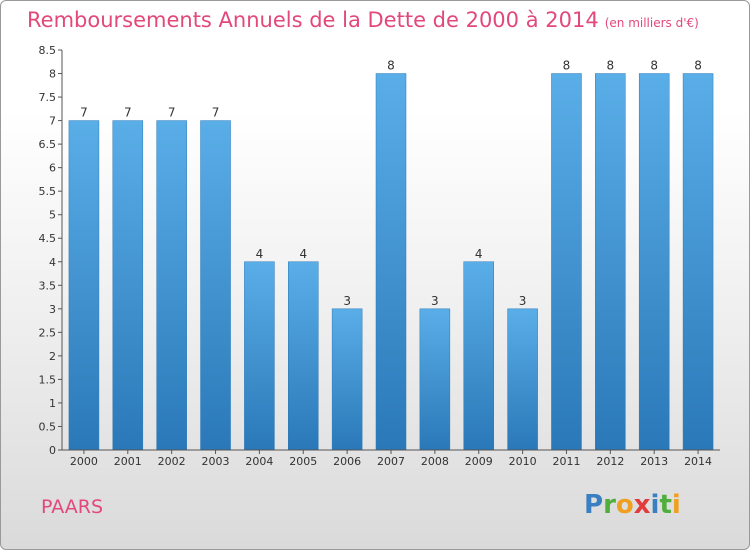 This screenshot has width=750, height=550. What do you see at coordinates (391, 461) in the screenshot?
I see `x-tick-label: 2007` at bounding box center [391, 461].